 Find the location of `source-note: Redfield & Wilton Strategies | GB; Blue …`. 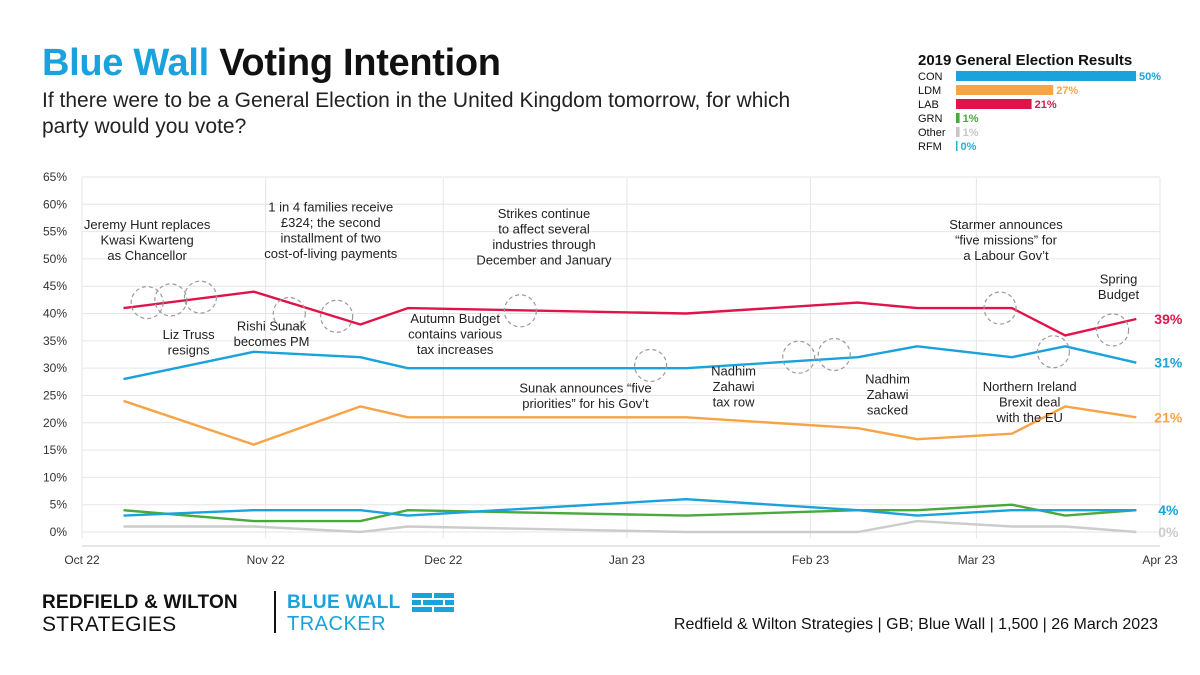

source-note: Redfield & Wilton Strategies | GB; Blue … is located at coordinates (915, 624).